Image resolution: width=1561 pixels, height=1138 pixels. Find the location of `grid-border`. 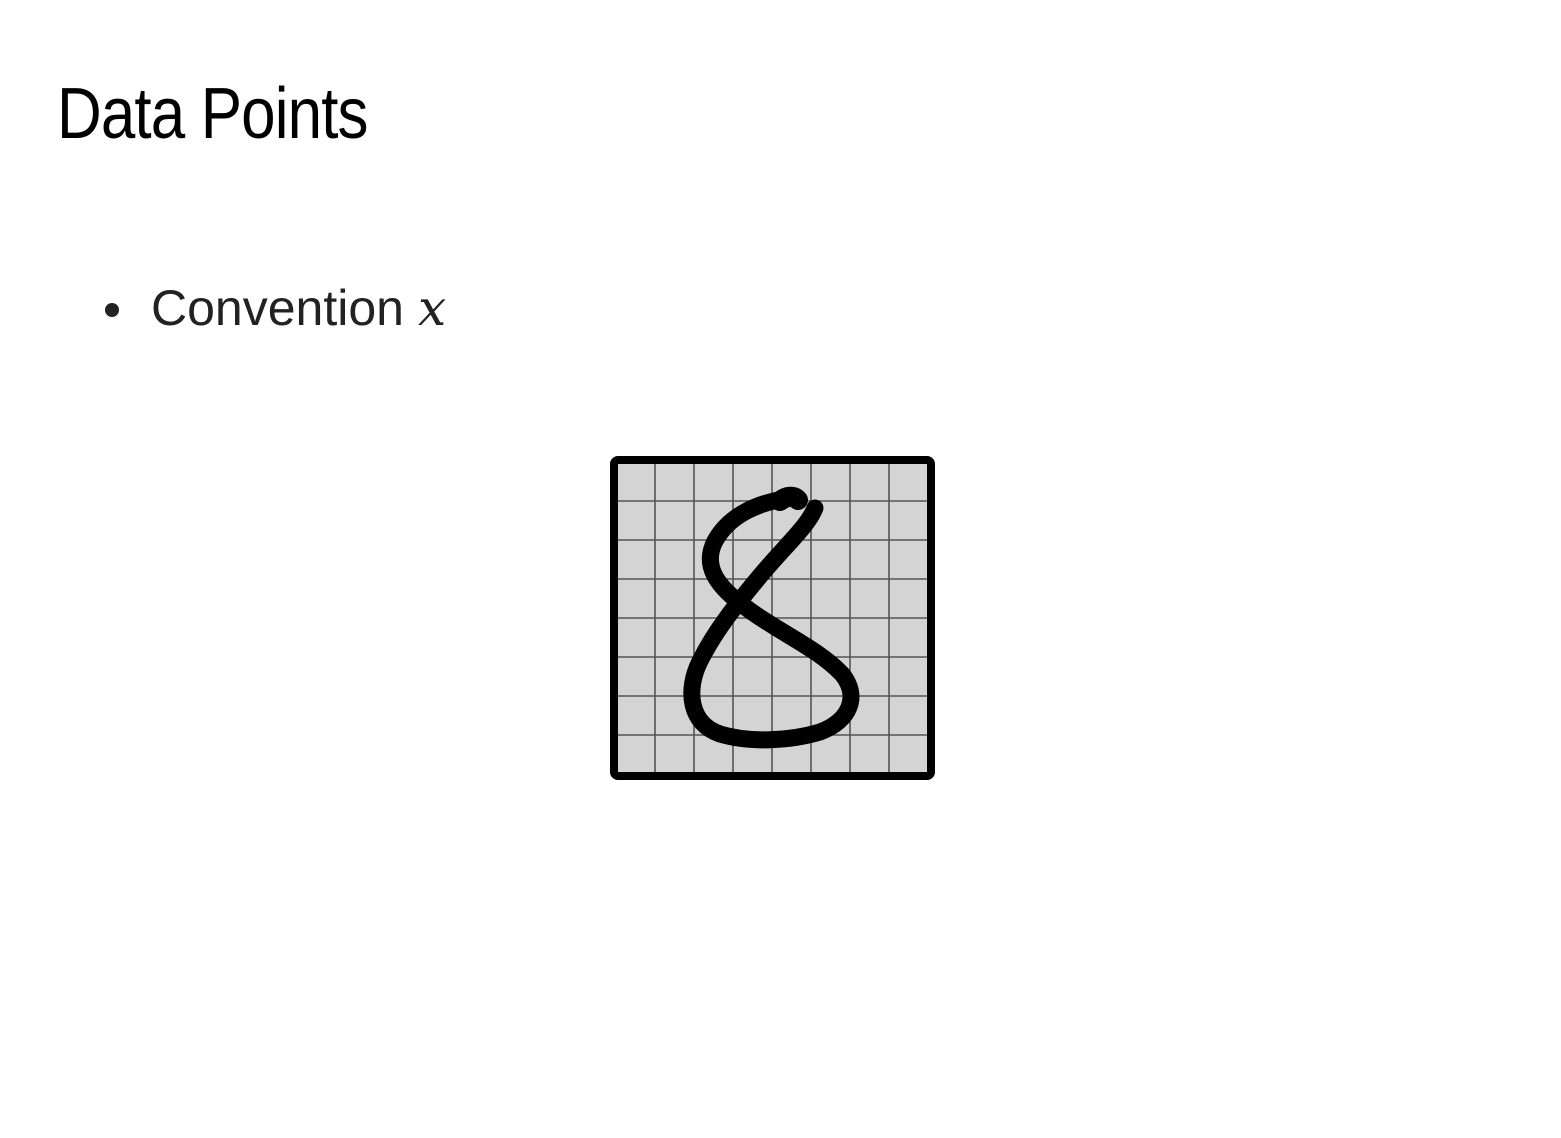

grid-border is located at coordinates (772, 618).